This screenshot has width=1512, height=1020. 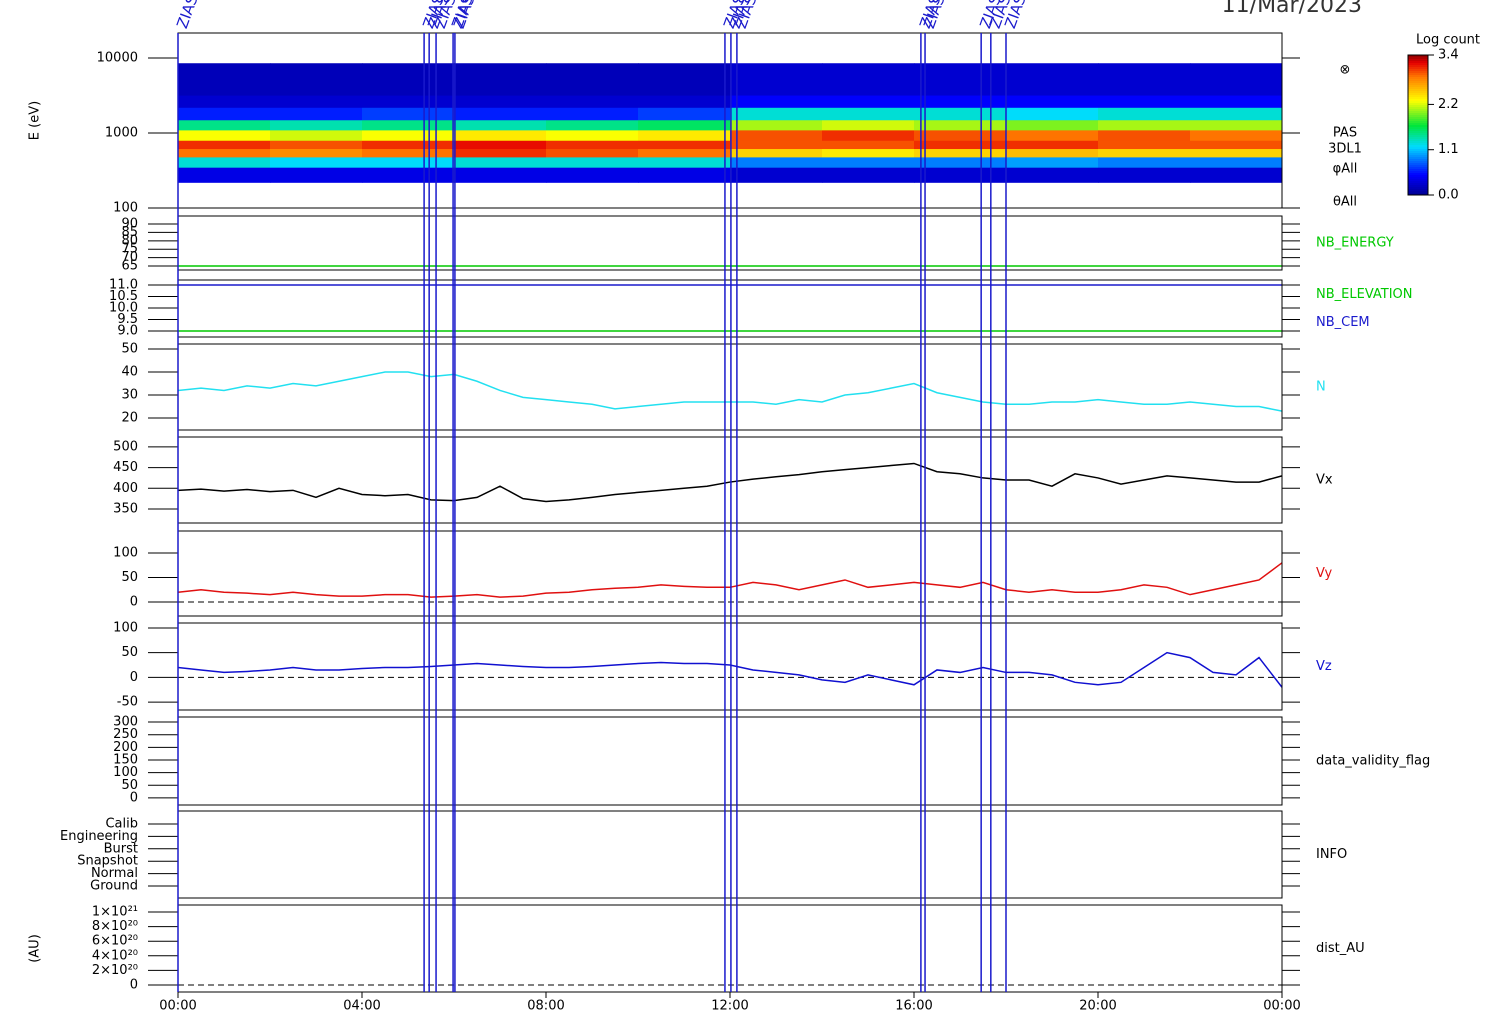 What do you see at coordinates (1324, 480) in the screenshot?
I see `legend-label: Vx` at bounding box center [1324, 480].